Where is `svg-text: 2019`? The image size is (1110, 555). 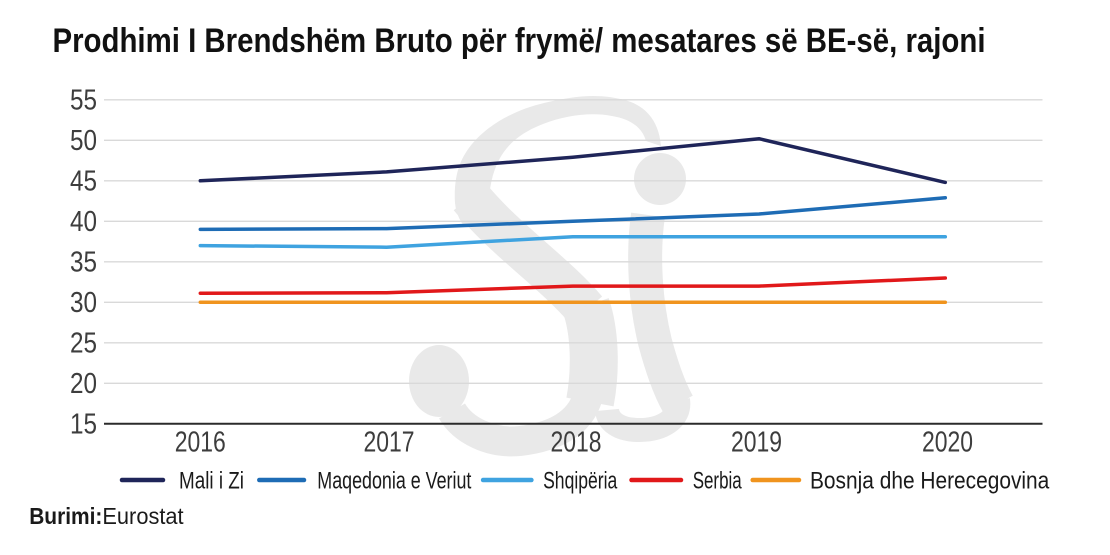 svg-text: 2019 is located at coordinates (756, 442).